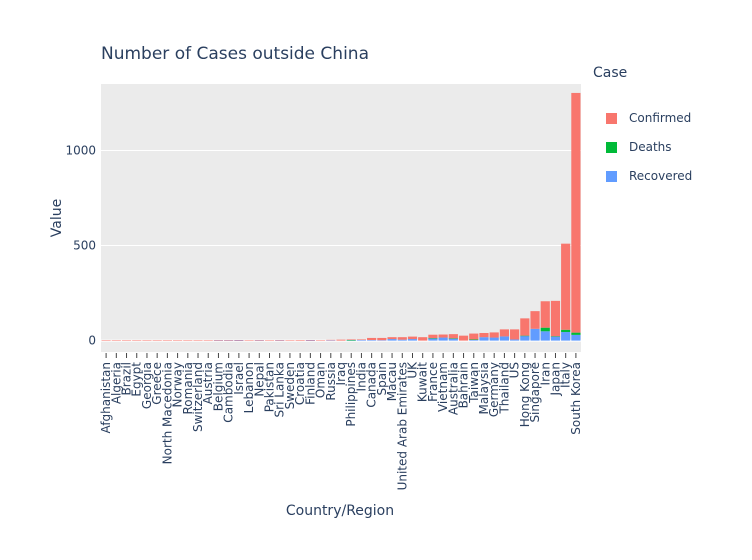 This screenshot has width=752, height=560. I want to click on legend-item-confirmed: Confirmed, so click(648, 118).